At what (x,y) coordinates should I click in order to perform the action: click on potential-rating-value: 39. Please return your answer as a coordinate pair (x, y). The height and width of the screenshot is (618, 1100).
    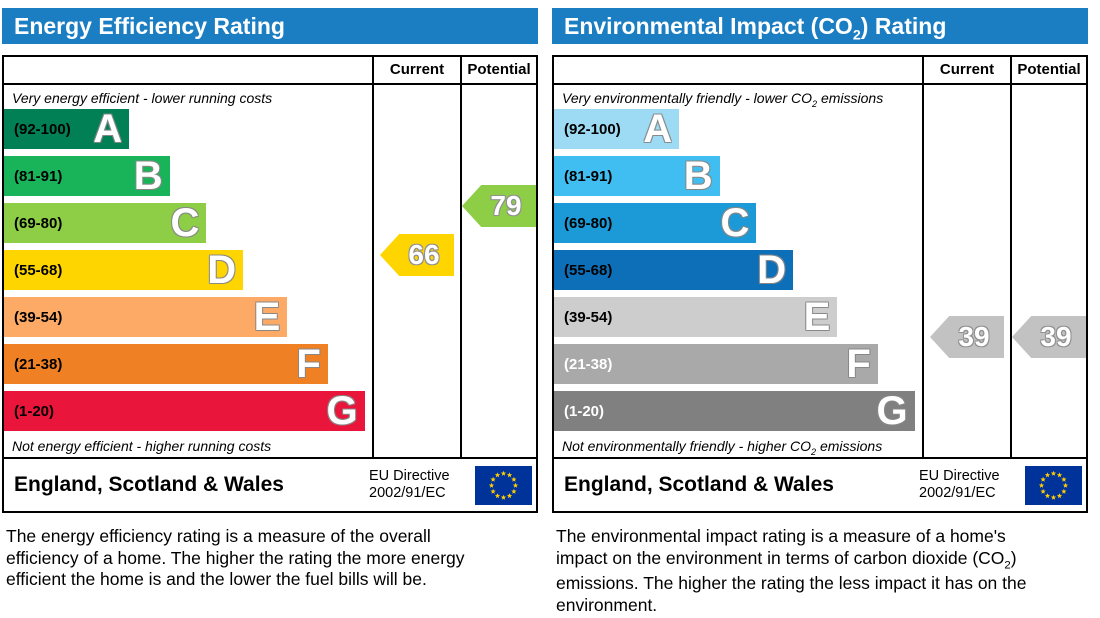
    Looking at the image, I should click on (1056, 336).